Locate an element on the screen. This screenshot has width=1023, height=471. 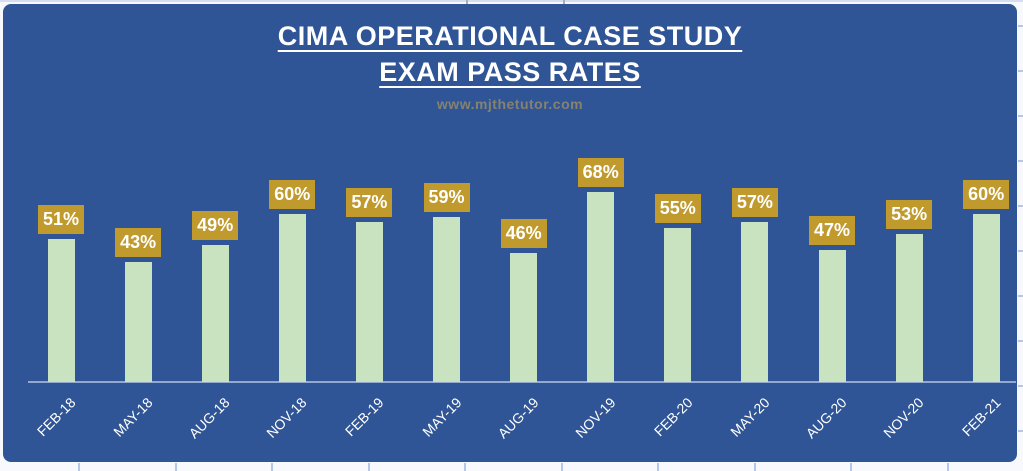
x-axis-tick-label-FEB-20: FEB-20 is located at coordinates (673, 417).